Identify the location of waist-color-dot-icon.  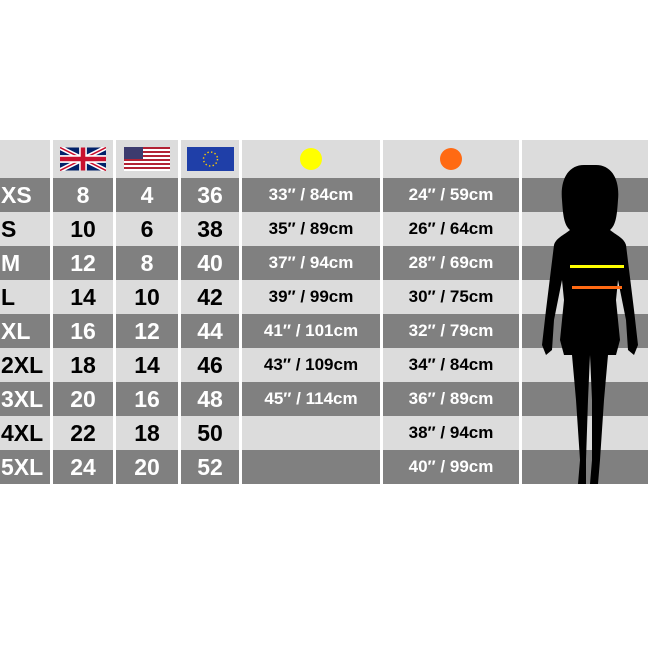
(451, 159).